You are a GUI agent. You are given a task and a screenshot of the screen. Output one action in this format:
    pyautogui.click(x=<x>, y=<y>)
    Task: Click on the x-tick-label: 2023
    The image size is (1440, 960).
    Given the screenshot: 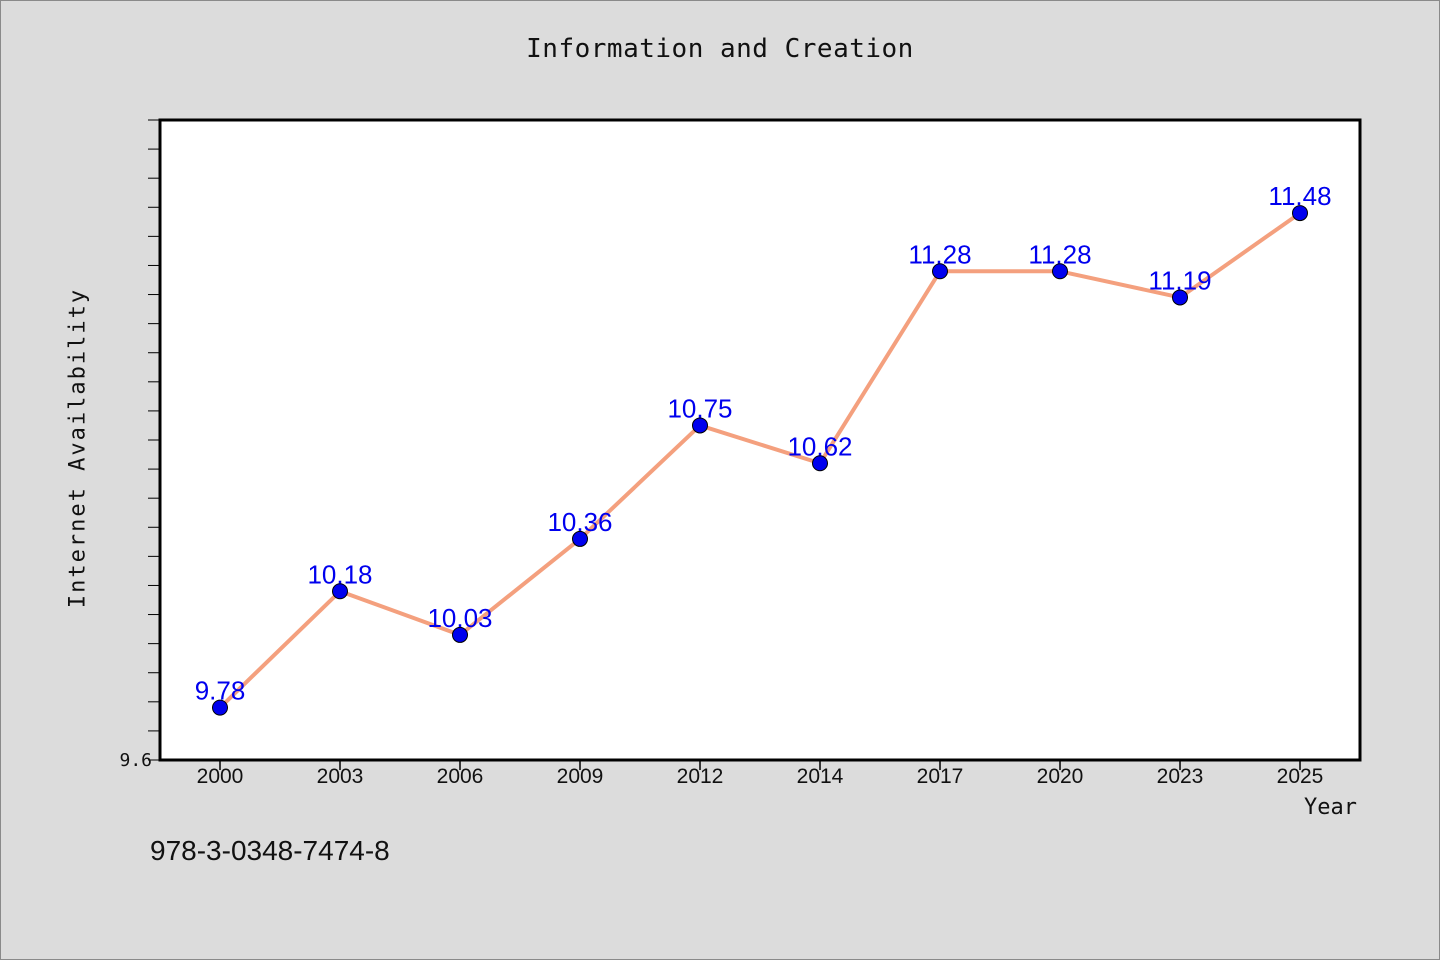 What is the action you would take?
    pyautogui.click(x=1180, y=776)
    